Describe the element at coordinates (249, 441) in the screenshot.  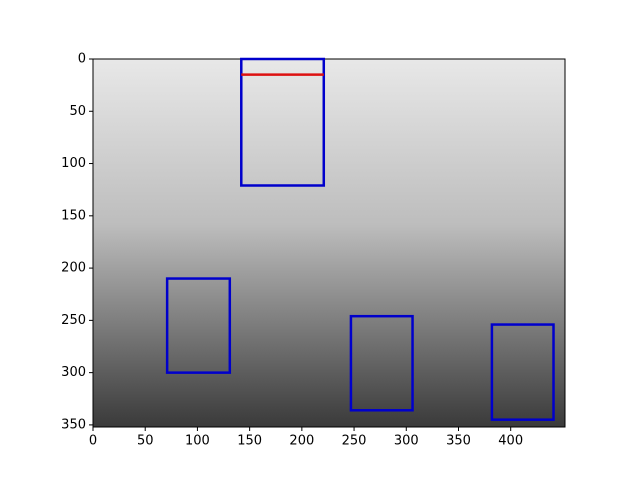
I see `x-tick-label: 150` at that location.